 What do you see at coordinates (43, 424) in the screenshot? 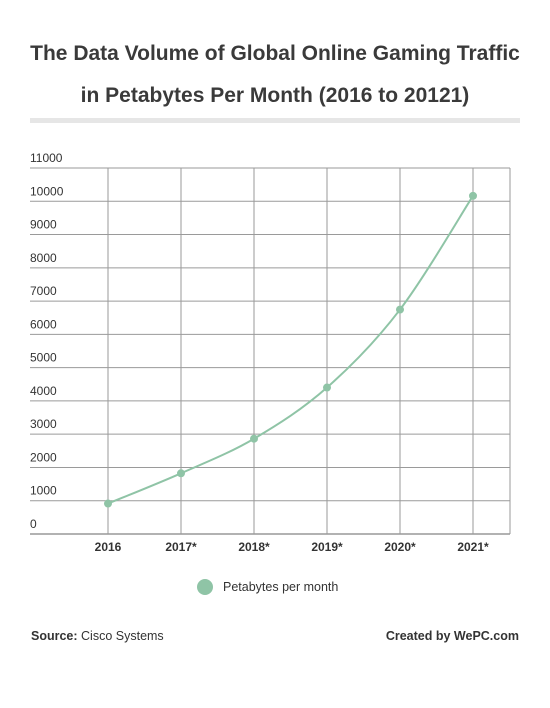
I see `y-tick-label: 3000` at bounding box center [43, 424].